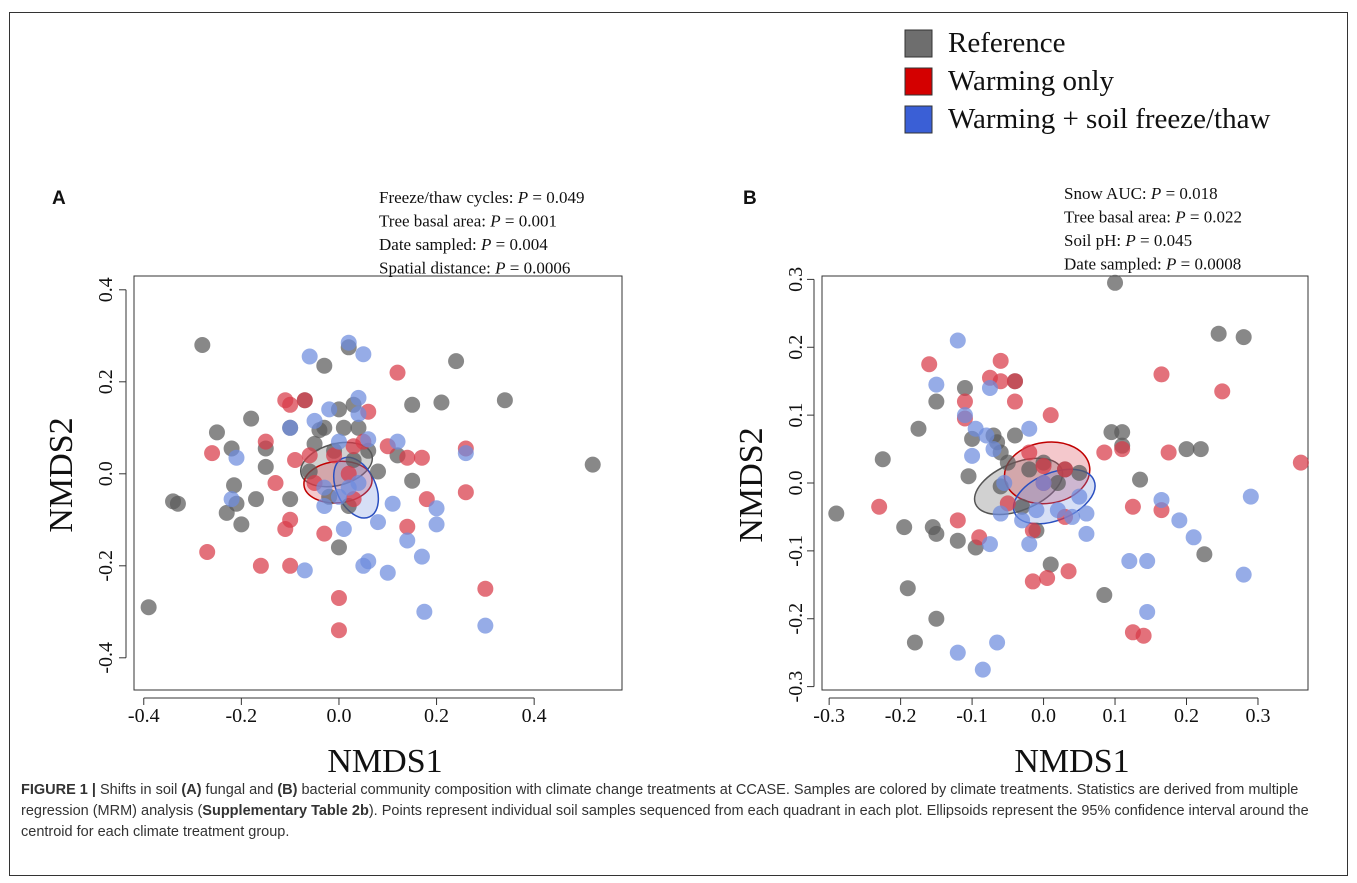 The height and width of the screenshot is (883, 1357). What do you see at coordinates (972, 716) in the screenshot?
I see `panel-b-x-tick-label: -0.1` at bounding box center [972, 716].